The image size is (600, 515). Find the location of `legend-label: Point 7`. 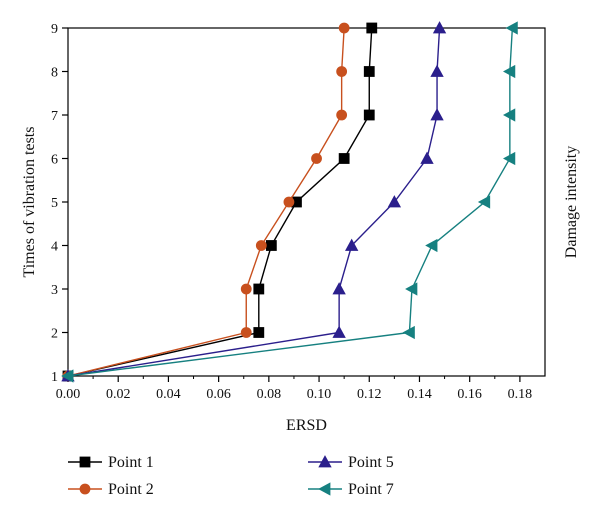

legend-label: Point 7 is located at coordinates (371, 489).